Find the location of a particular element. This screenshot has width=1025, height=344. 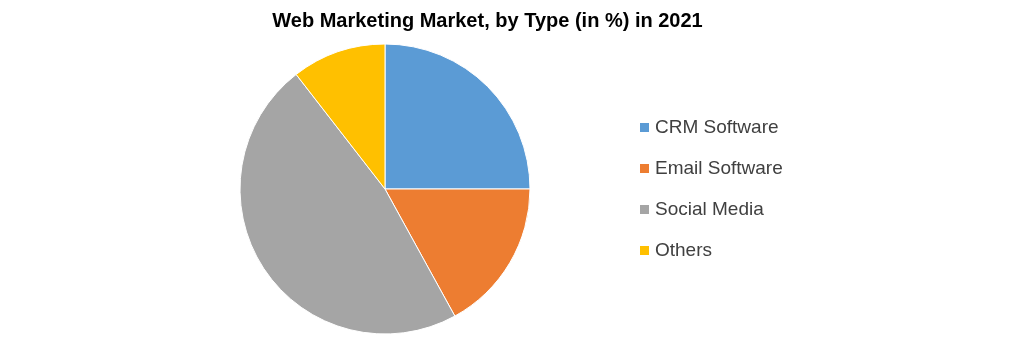

legend-label: Others is located at coordinates (684, 250).